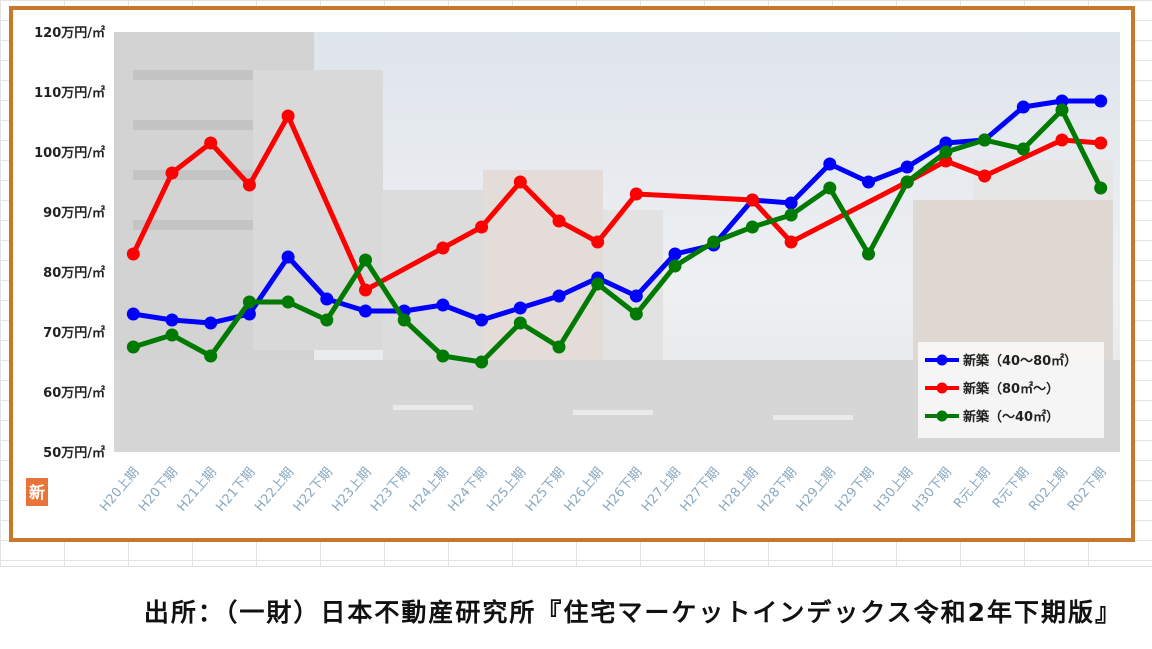  I want to click on legend: 新築（40～80㎡） 新築（80㎡～） 新築（～40㎡）, so click(1011, 390).